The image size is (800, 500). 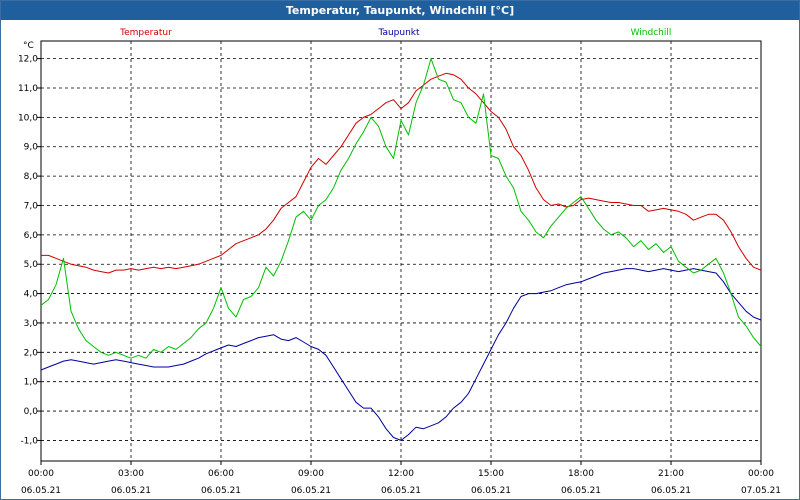 What do you see at coordinates (31, 412) in the screenshot?
I see `y-tick-label: 0,0` at bounding box center [31, 412].